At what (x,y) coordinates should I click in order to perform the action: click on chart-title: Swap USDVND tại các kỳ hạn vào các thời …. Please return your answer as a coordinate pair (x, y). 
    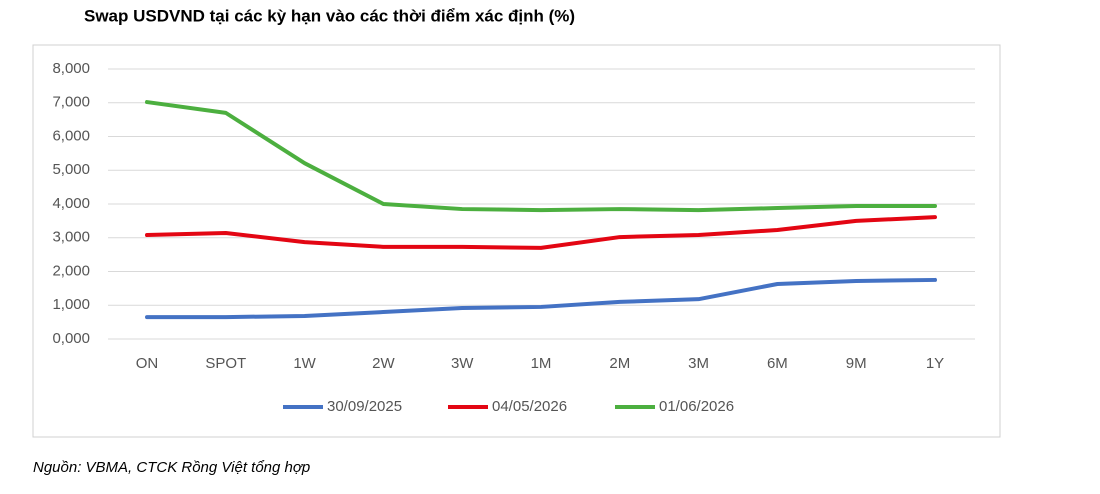
    Looking at the image, I should click on (329, 15).